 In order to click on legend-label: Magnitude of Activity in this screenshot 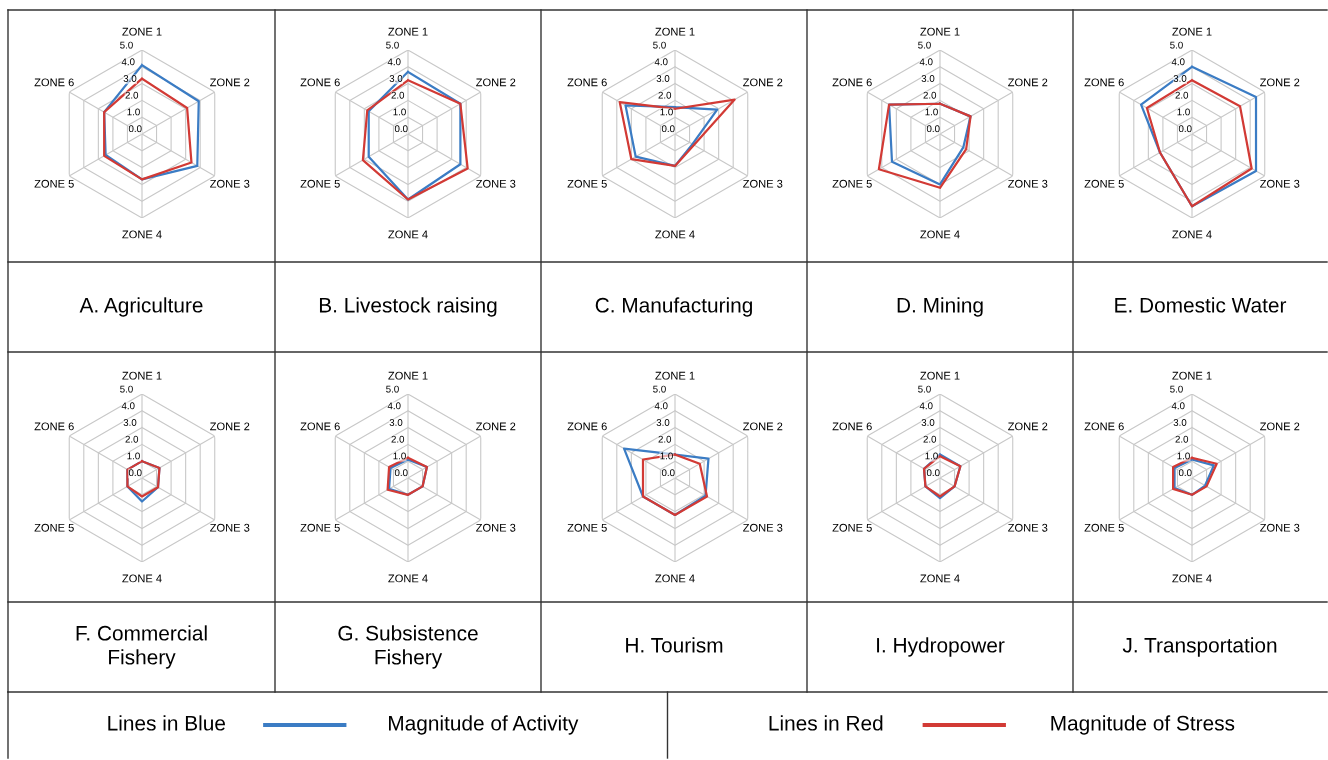, I will do `click(484, 725)`.